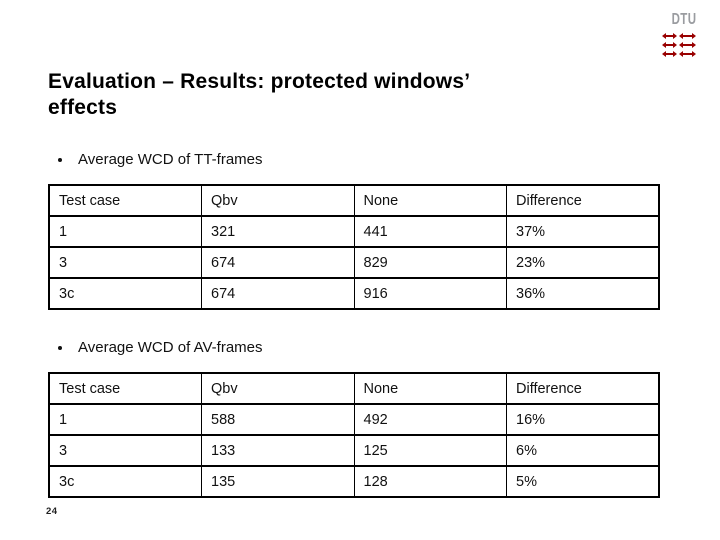 Image resolution: width=720 pixels, height=540 pixels. I want to click on table-row: 3c 135 128 5%, so click(354, 481).